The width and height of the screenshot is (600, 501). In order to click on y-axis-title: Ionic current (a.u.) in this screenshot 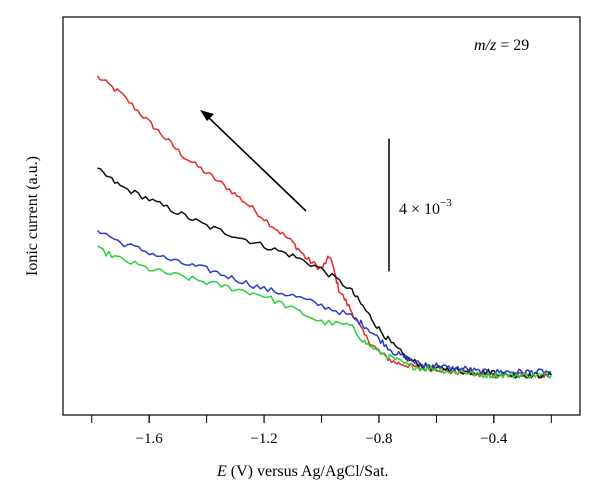, I will do `click(32, 216)`.